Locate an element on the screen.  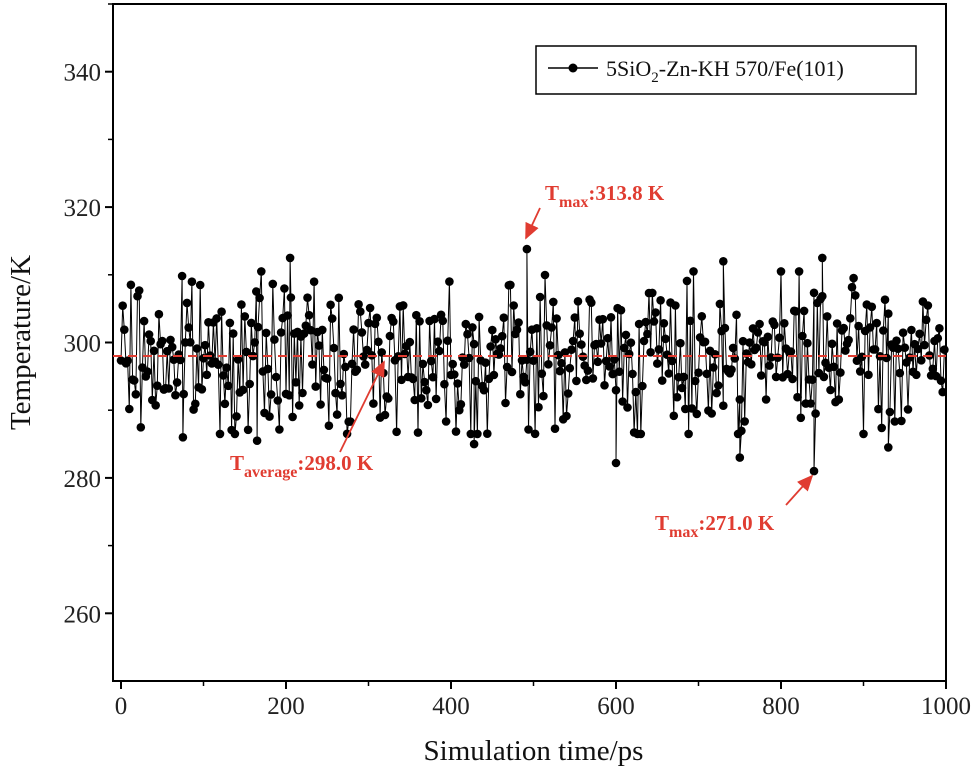
x-tick-label: 200 is located at coordinates (286, 706).